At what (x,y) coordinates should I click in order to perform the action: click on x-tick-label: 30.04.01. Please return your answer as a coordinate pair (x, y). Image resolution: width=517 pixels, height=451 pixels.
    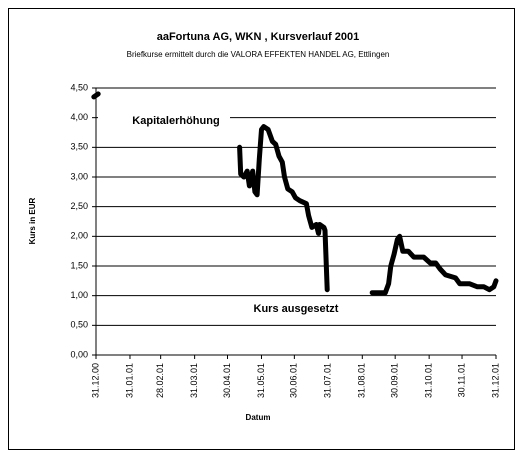
    Looking at the image, I should click on (227, 380).